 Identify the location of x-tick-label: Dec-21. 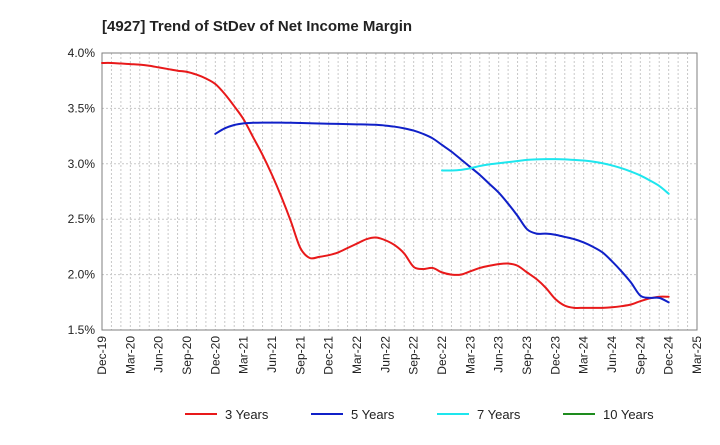
(329, 355).